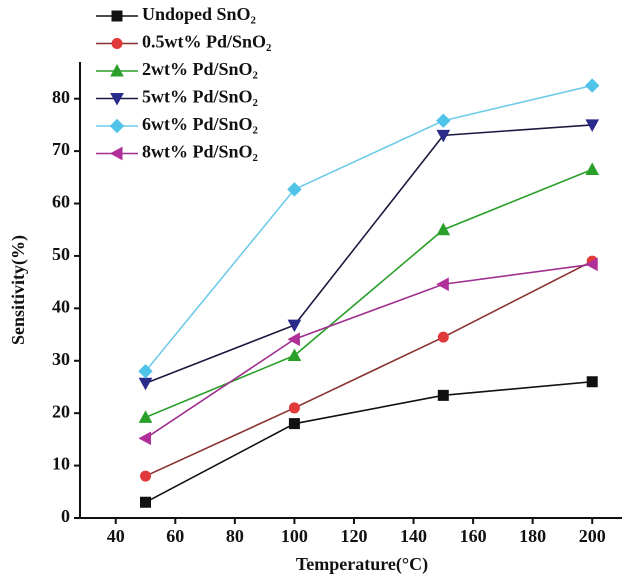  I want to click on legend-label: 5wt% Pd/SnO₂, so click(200, 97).